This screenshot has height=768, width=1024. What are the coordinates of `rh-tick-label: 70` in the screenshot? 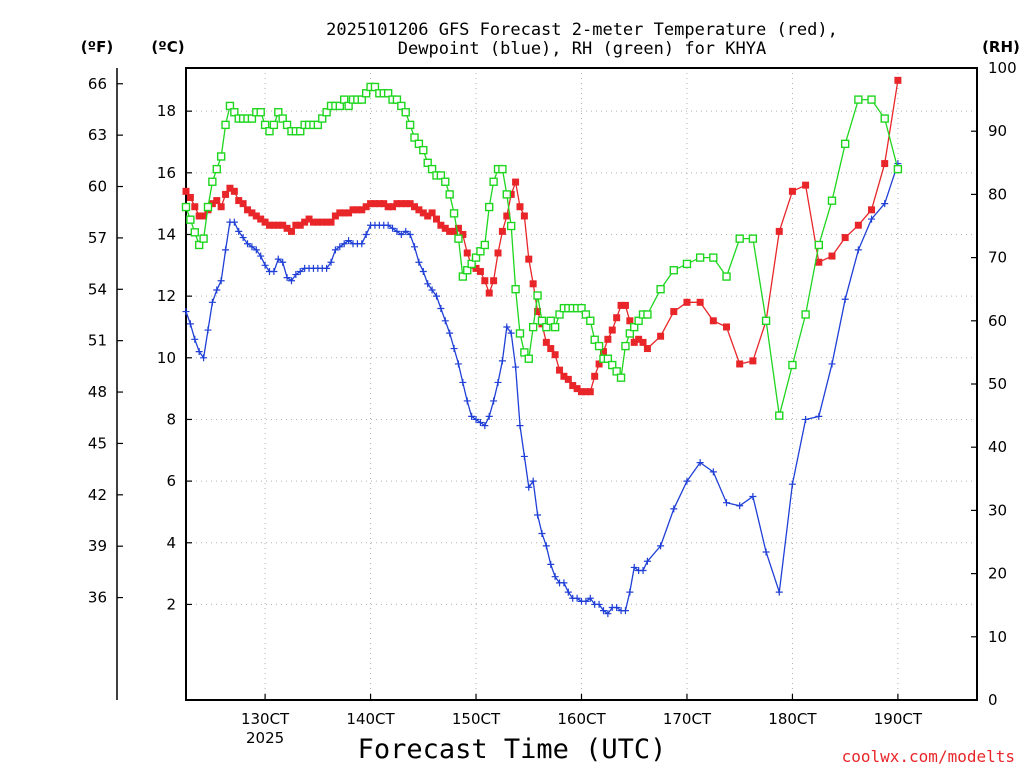 It's located at (997, 258).